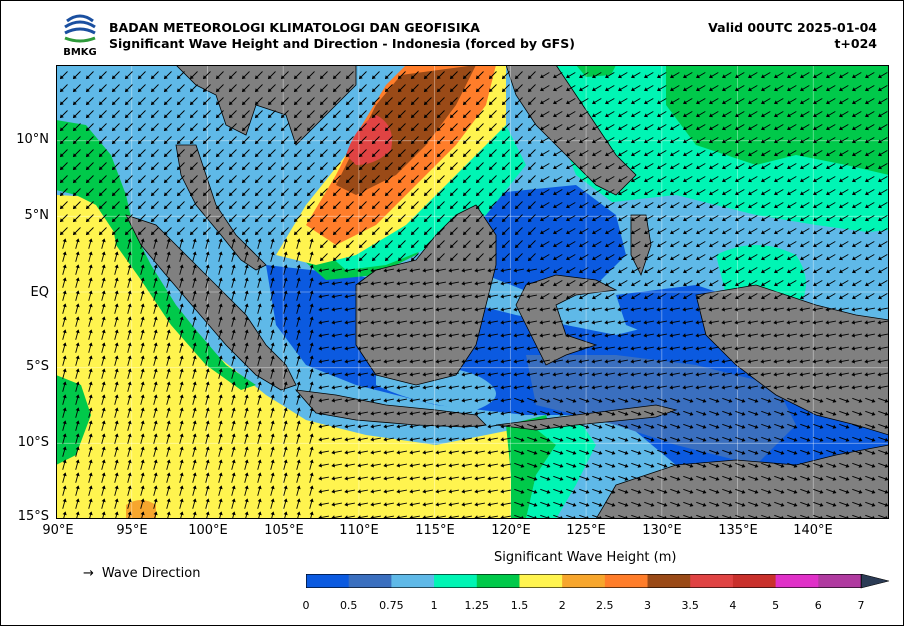 This screenshot has height=626, width=904. What do you see at coordinates (738, 530) in the screenshot?
I see `lon-label-135e: 135°E` at bounding box center [738, 530].